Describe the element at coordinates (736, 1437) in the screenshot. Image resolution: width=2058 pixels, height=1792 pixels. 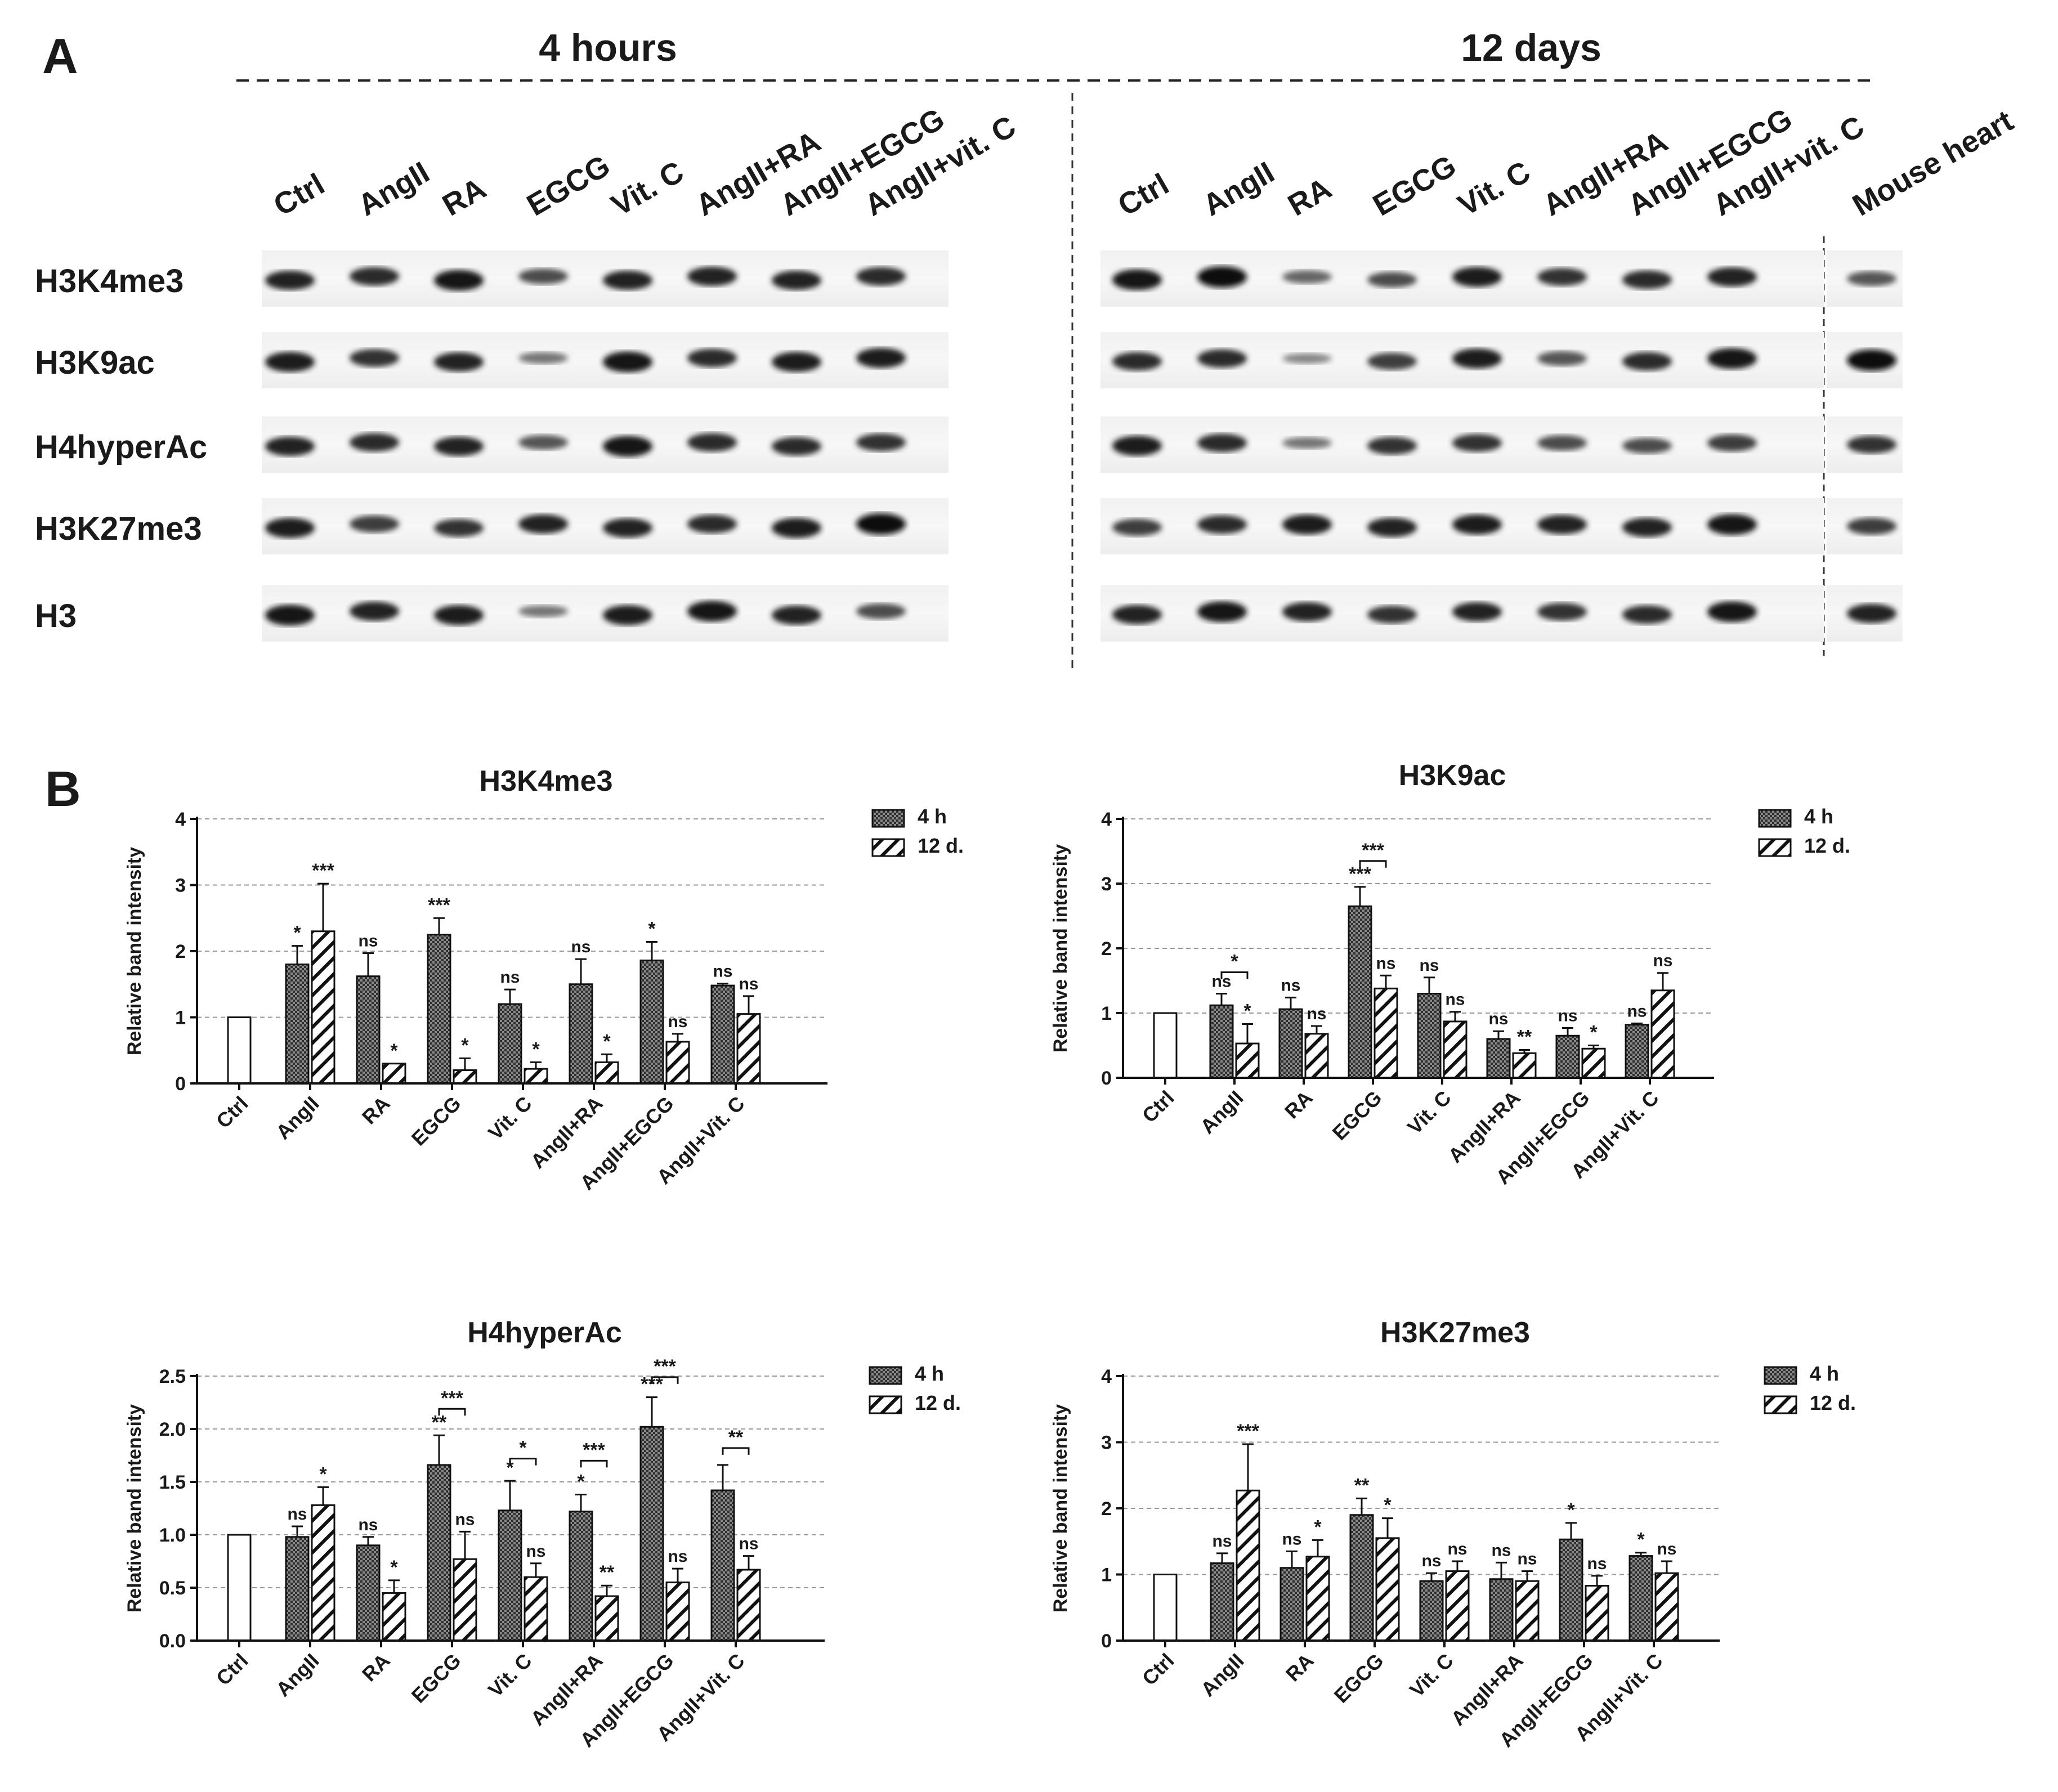
I see `bracket-label: **` at that location.